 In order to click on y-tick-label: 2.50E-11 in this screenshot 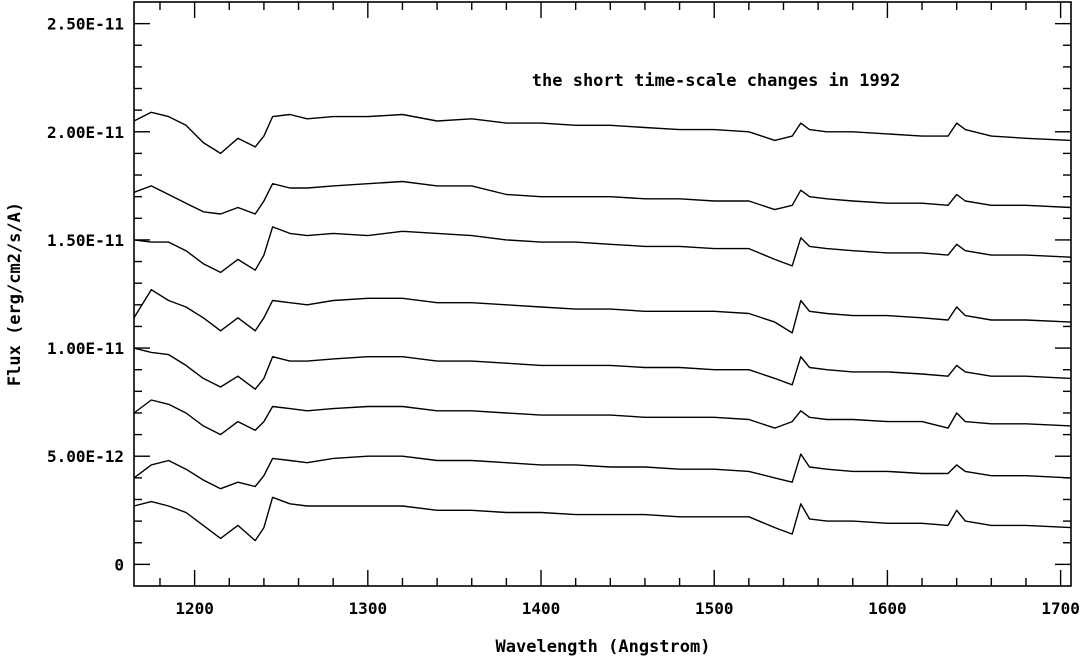, I will do `click(85, 24)`.